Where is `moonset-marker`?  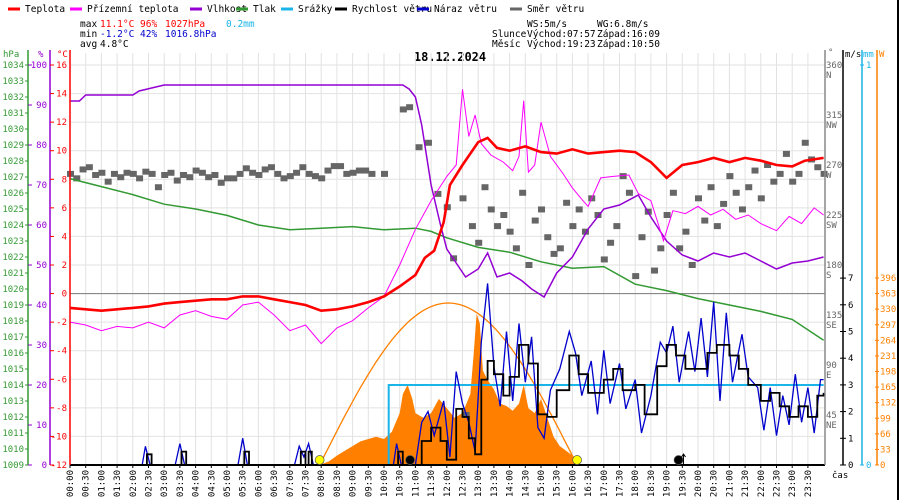 moonset-marker is located at coordinates (410, 460).